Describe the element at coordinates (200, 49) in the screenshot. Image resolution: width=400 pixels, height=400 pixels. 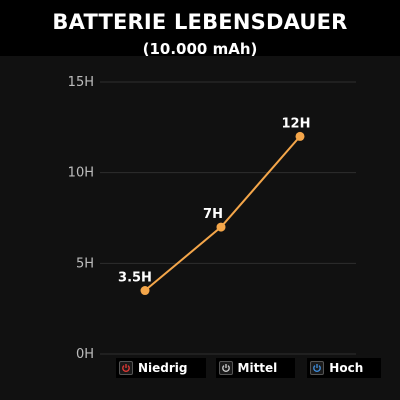
I see `chart-subtitle: (10.000 mAh)` at that location.